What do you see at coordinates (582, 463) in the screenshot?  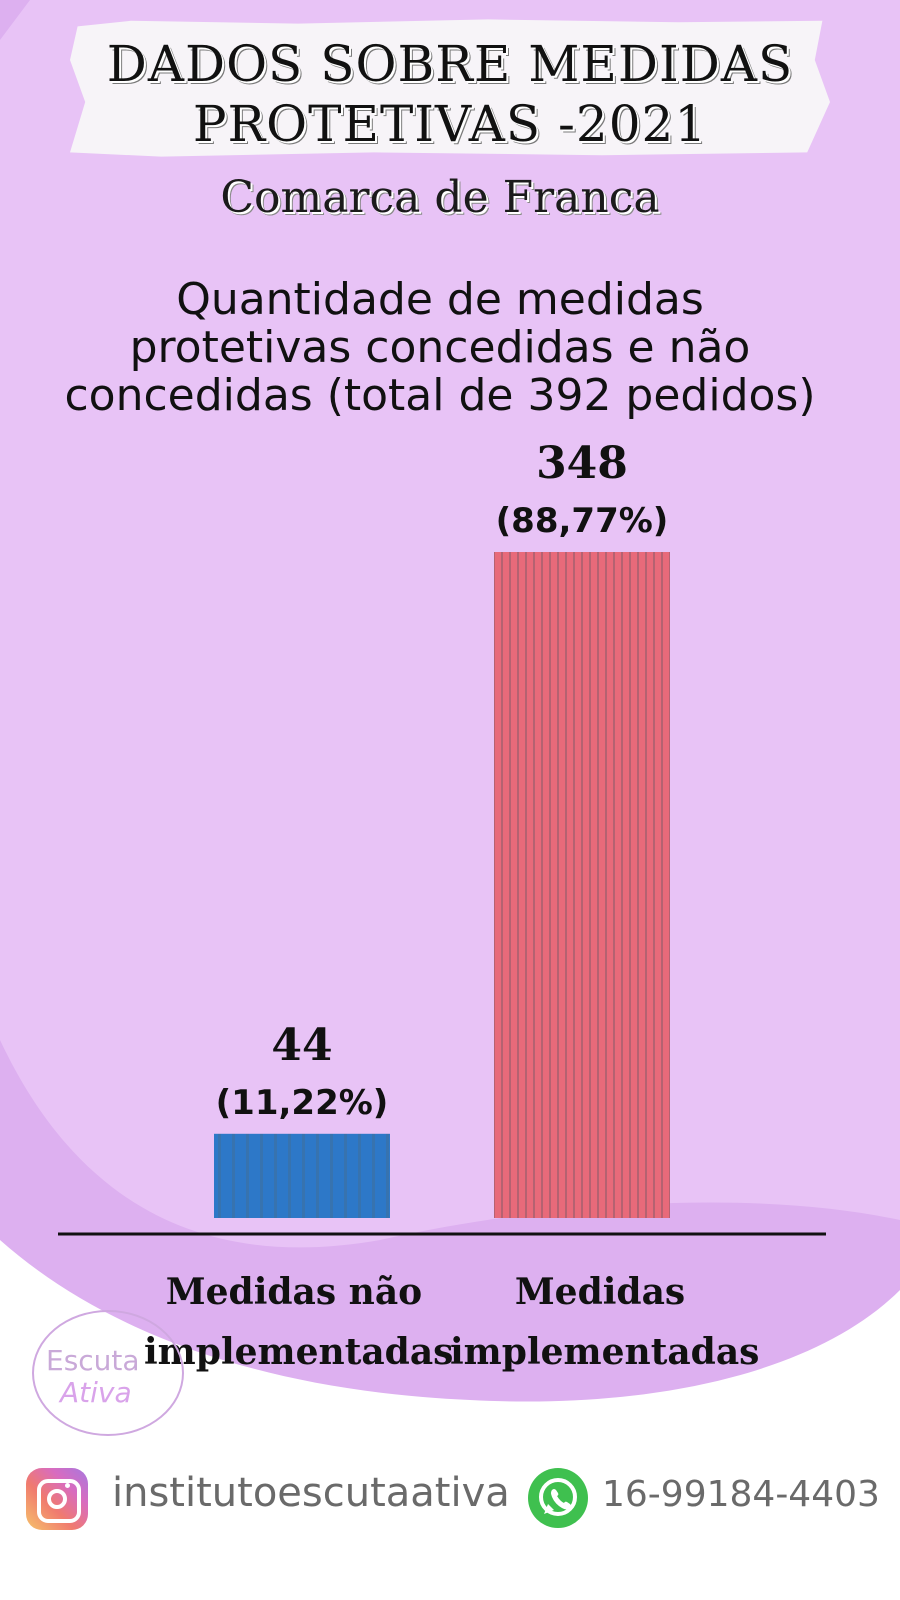 I see `bar-1-value-label: 348` at bounding box center [582, 463].